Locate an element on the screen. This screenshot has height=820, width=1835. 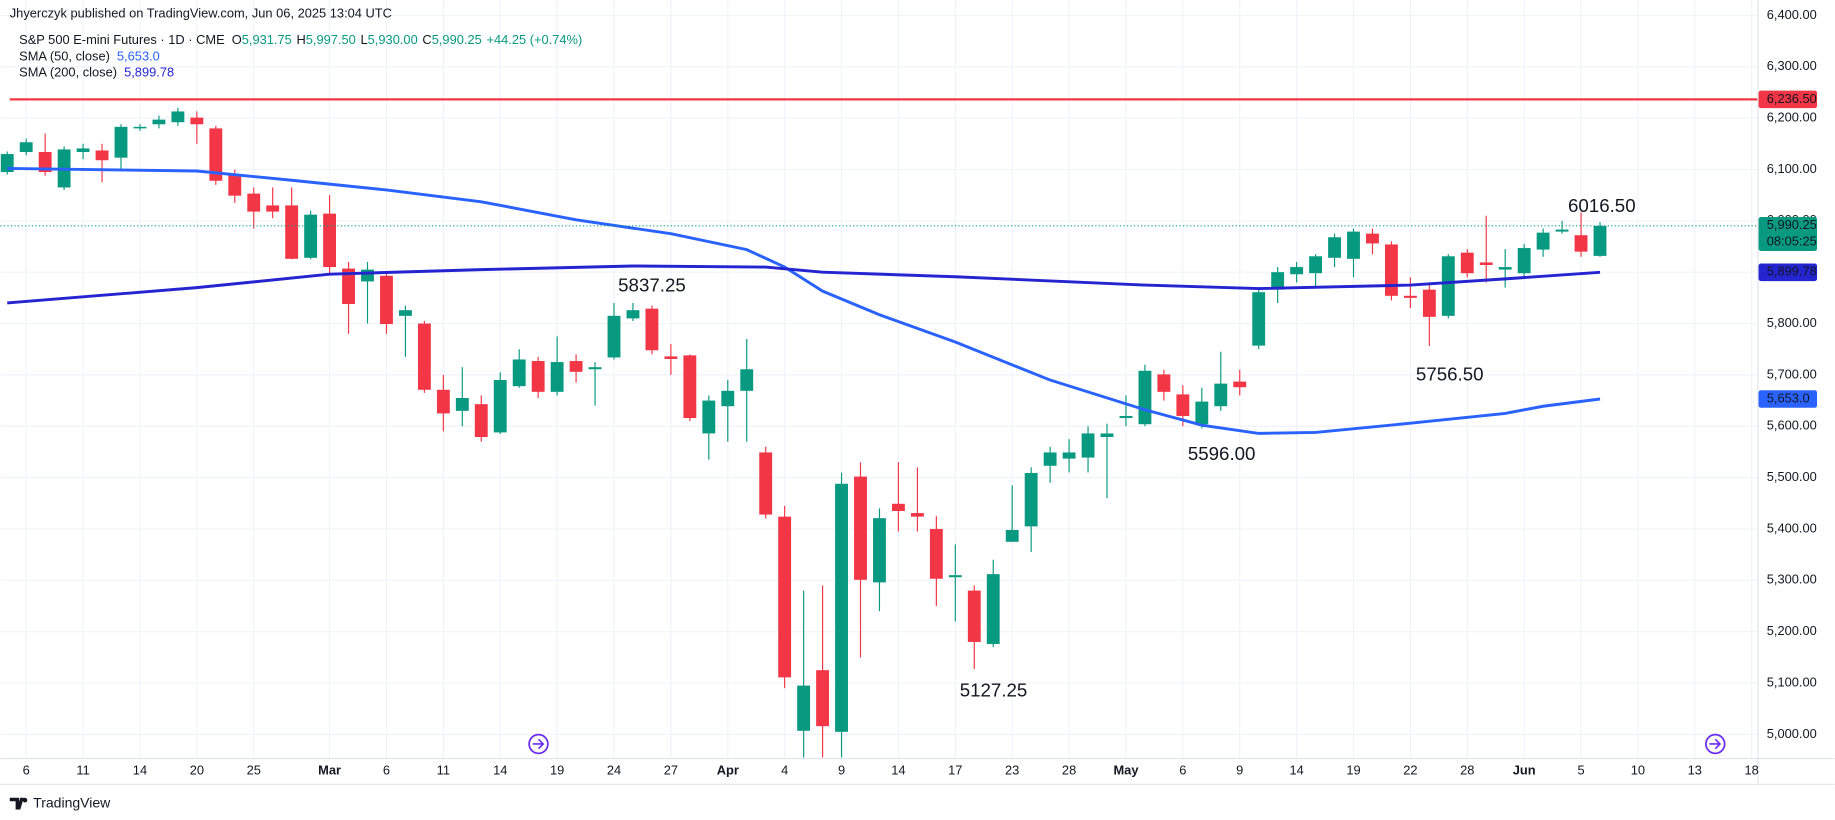
y-tick-label: 6,100.00 is located at coordinates (1792, 168).